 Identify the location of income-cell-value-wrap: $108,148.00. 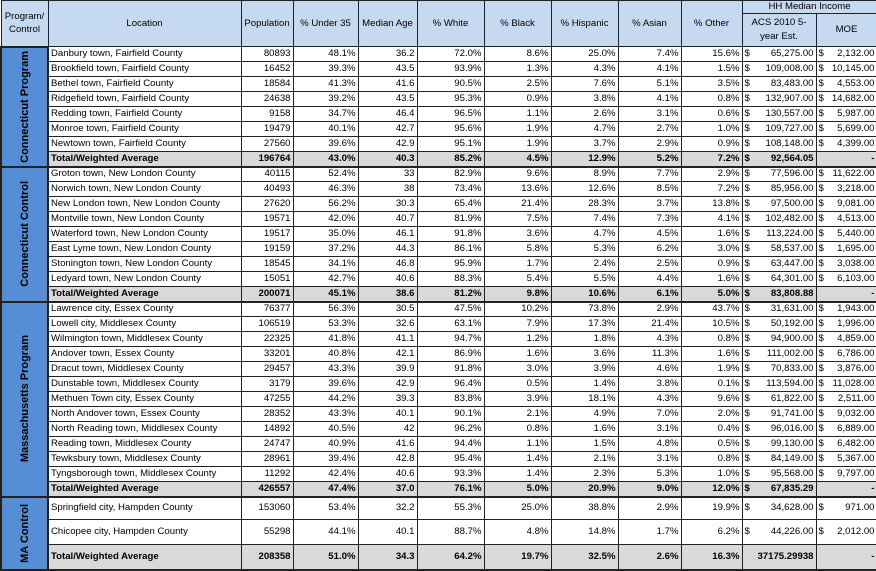
(779, 144).